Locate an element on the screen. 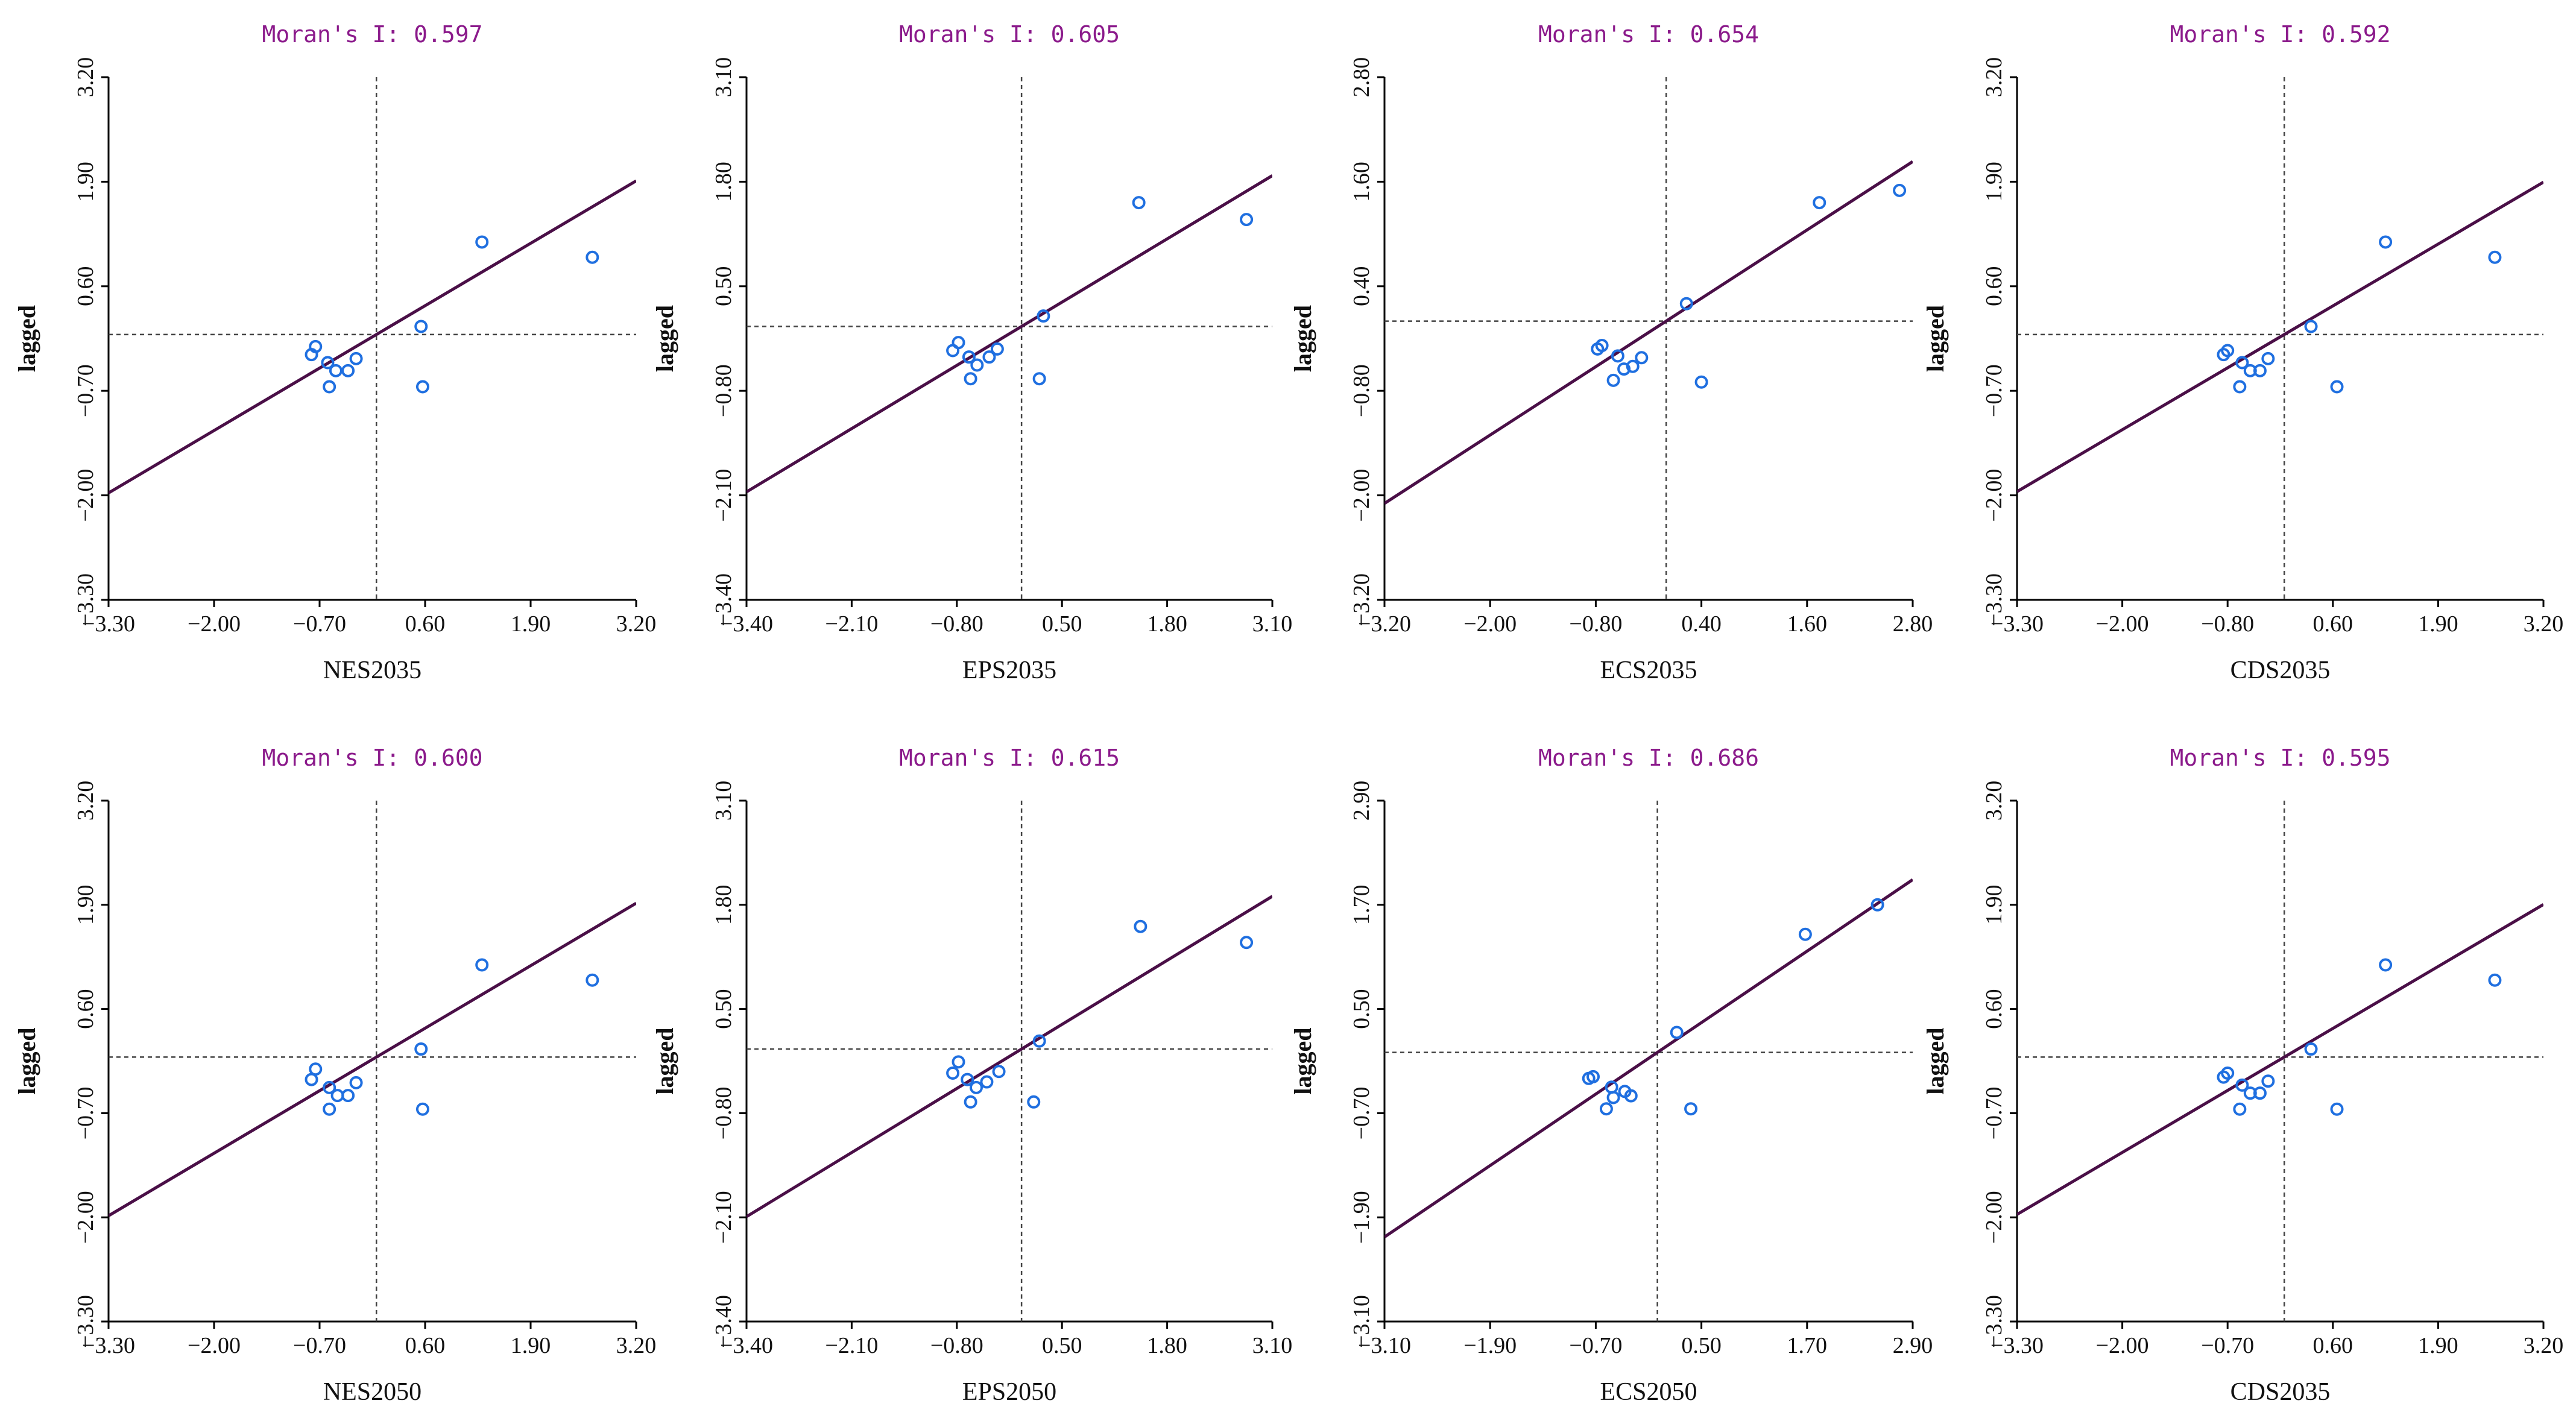 The height and width of the screenshot is (1421, 2576). x-tick-label: −1.90 is located at coordinates (1490, 1345).